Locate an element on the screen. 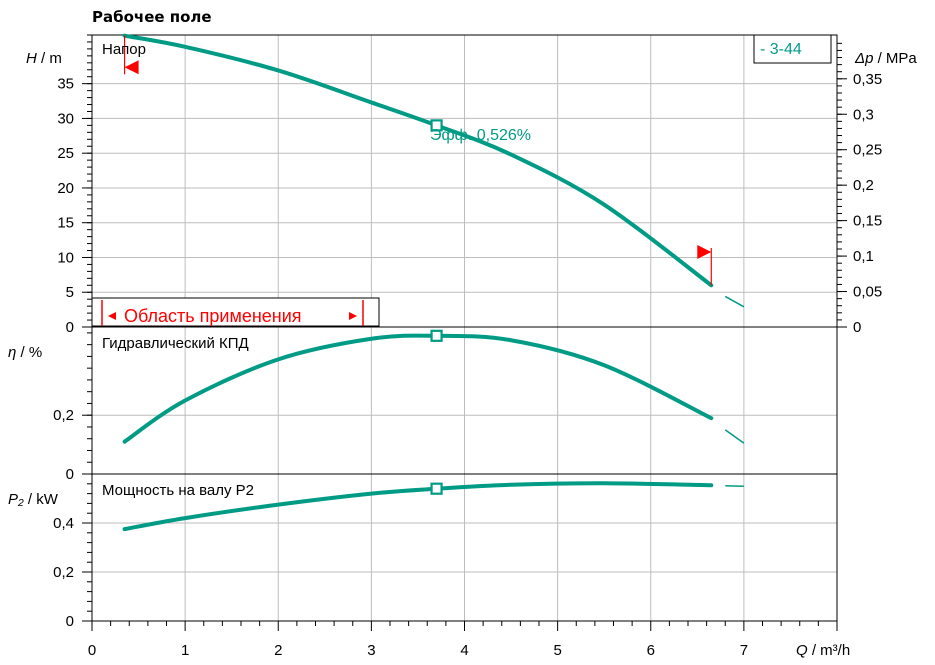 The image size is (935, 665). right-axis-label: Δp / MPa is located at coordinates (885, 58).